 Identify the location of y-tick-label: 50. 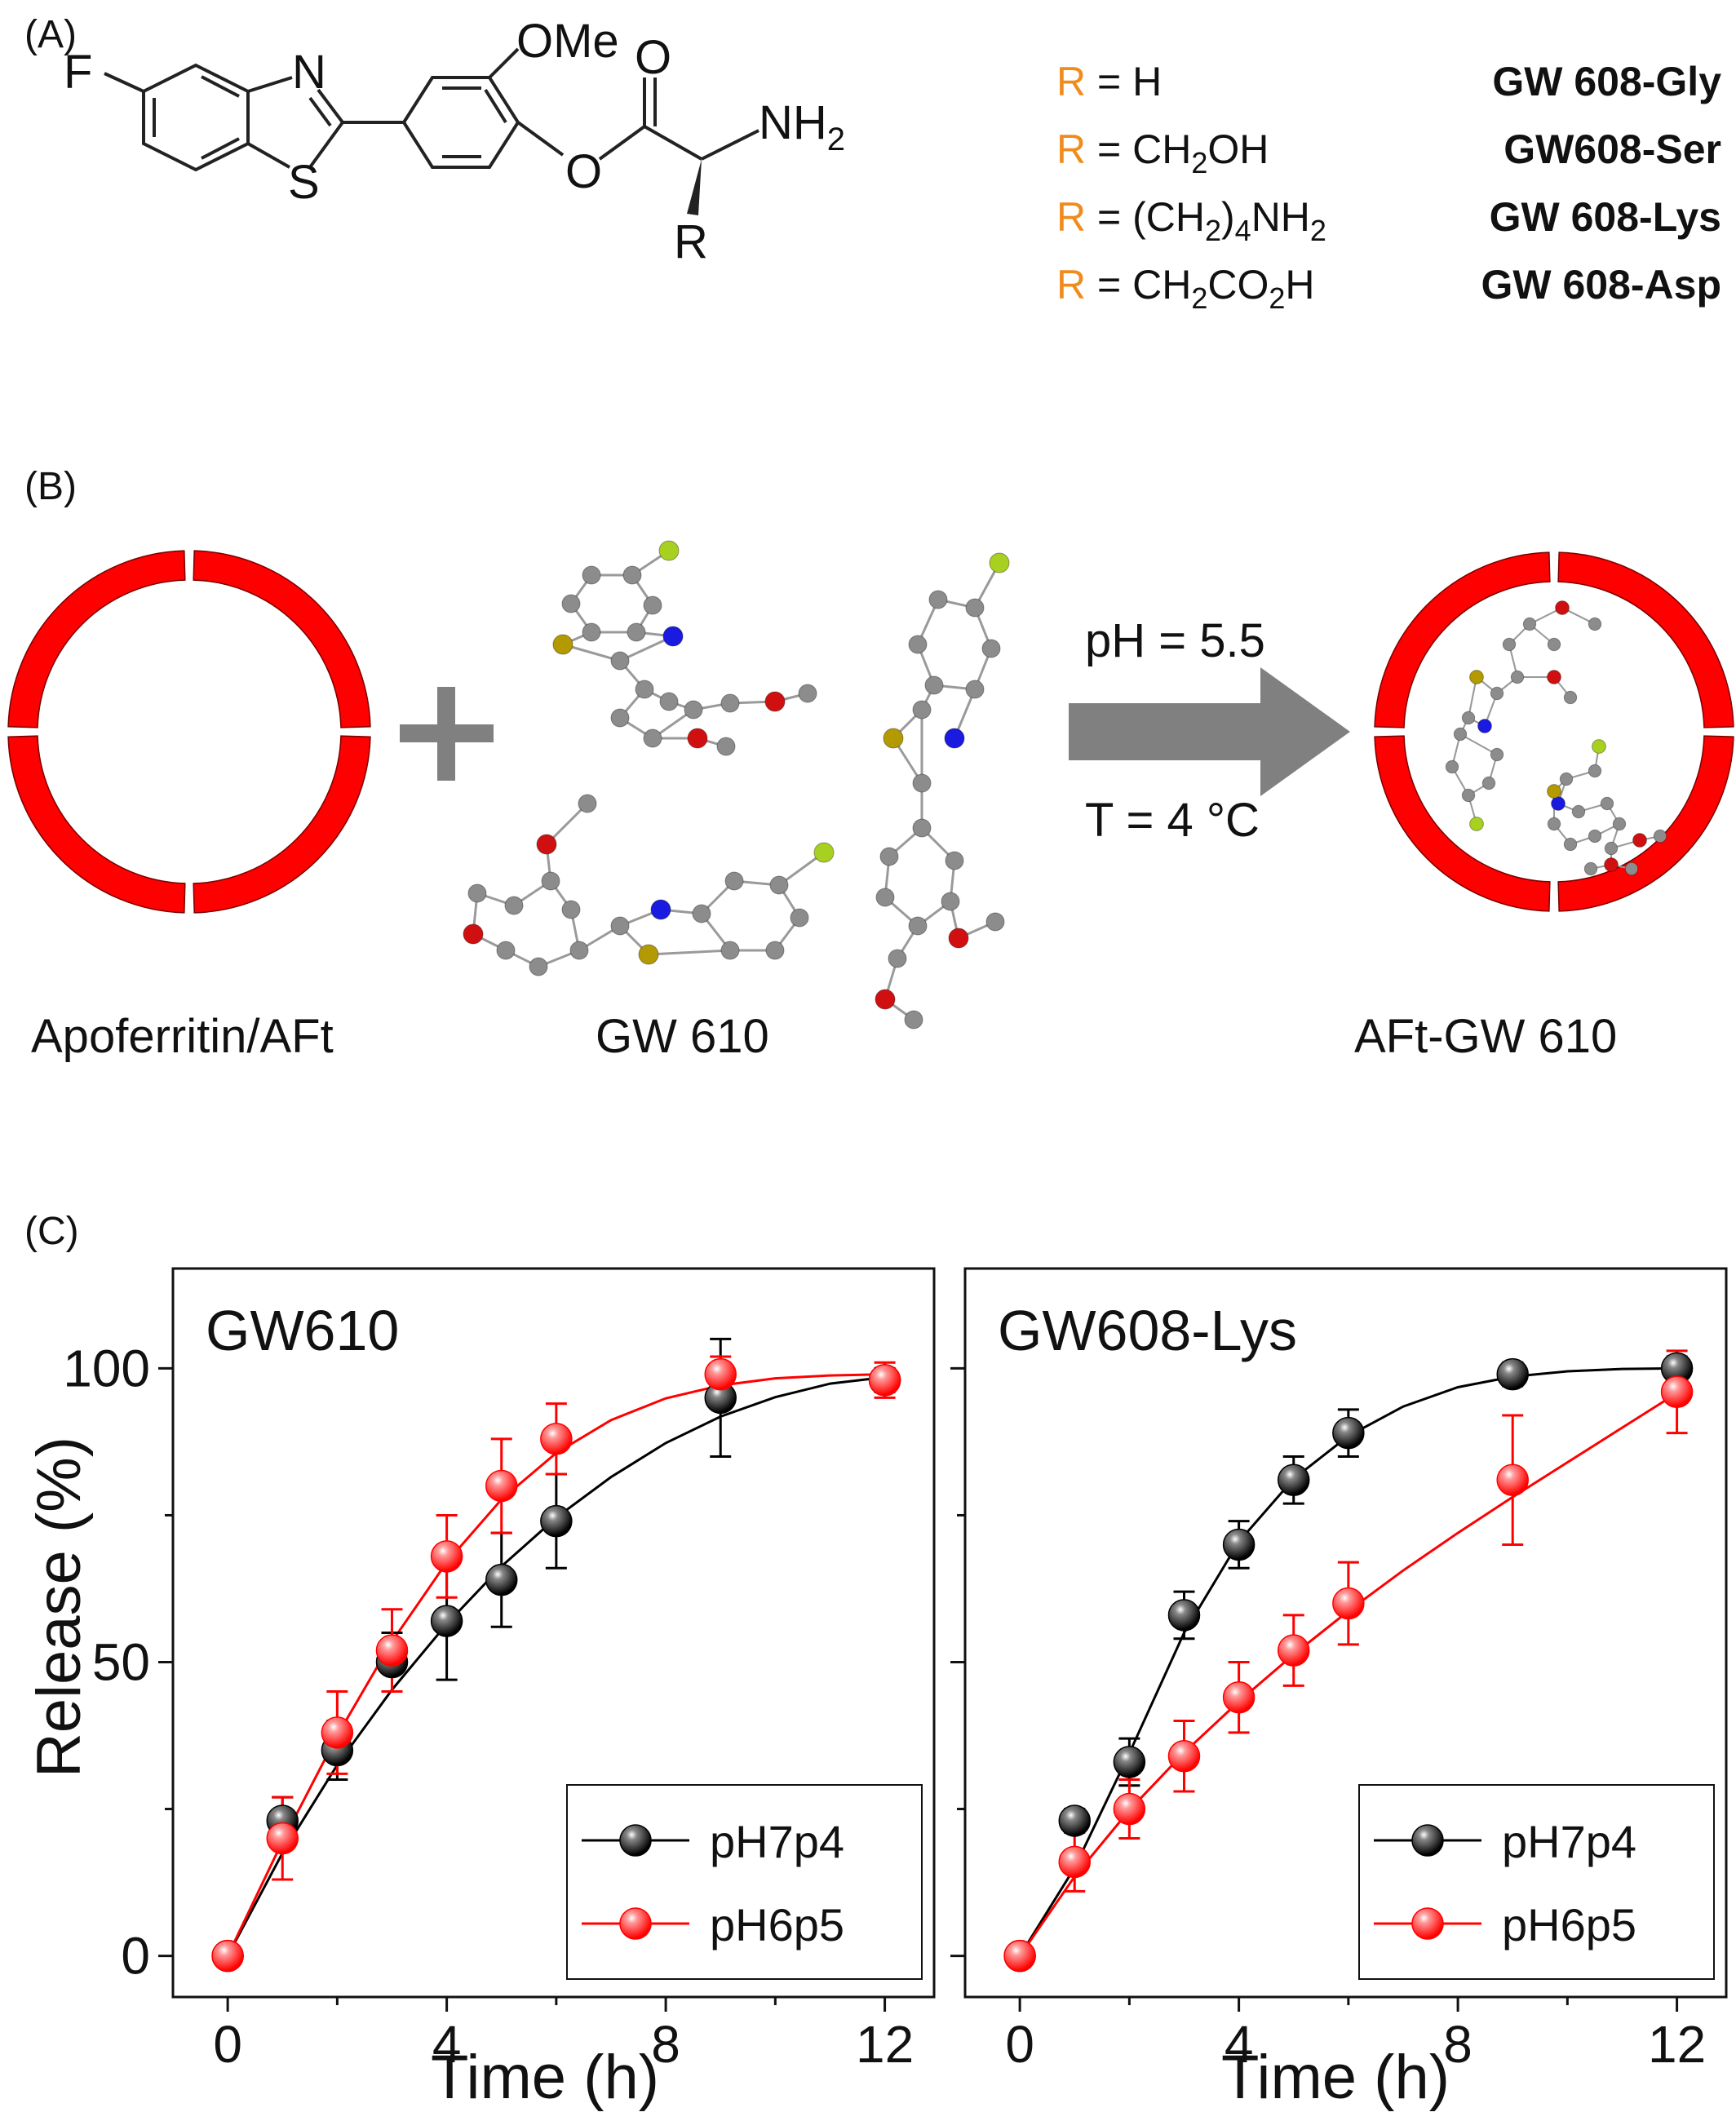
(121, 1662).